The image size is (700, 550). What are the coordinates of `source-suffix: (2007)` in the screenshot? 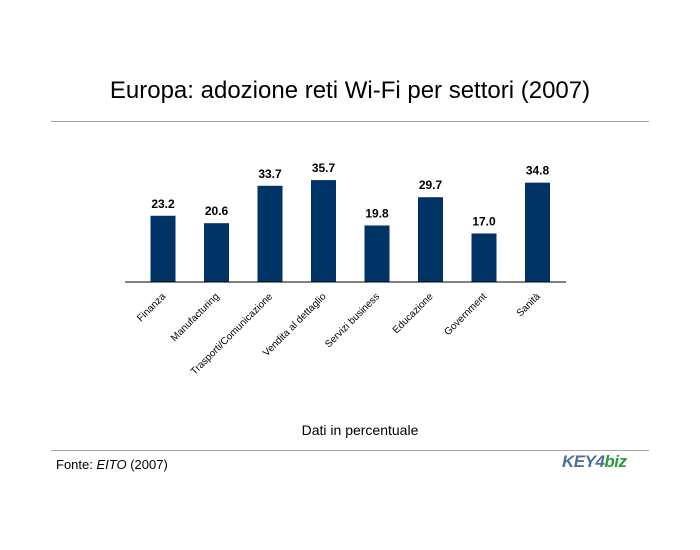 It's located at (147, 464).